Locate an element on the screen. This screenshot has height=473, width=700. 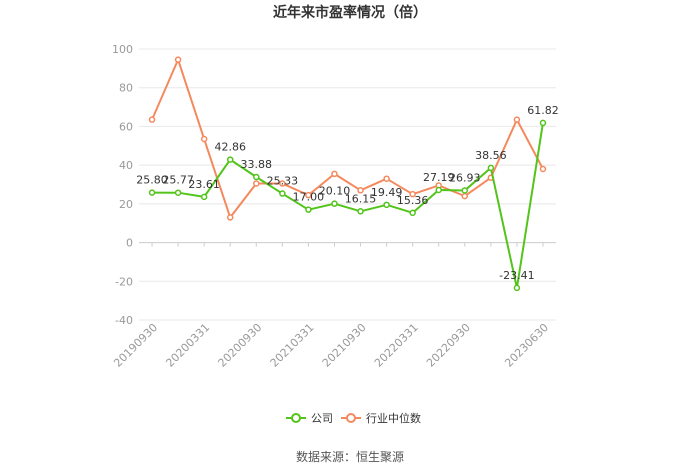
data-label-company: 61.82 is located at coordinates (543, 110).